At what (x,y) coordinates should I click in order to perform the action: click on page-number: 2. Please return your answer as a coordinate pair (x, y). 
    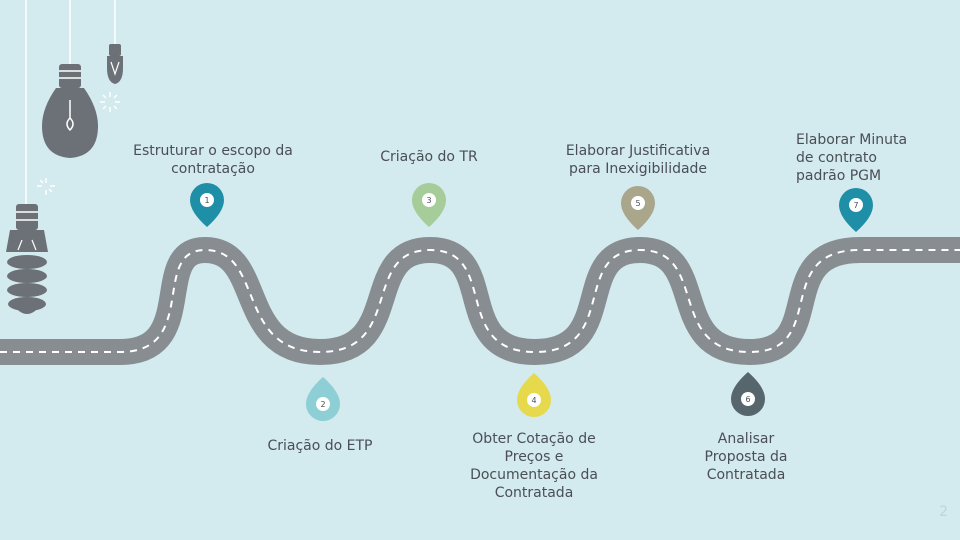
    Looking at the image, I should click on (943, 512).